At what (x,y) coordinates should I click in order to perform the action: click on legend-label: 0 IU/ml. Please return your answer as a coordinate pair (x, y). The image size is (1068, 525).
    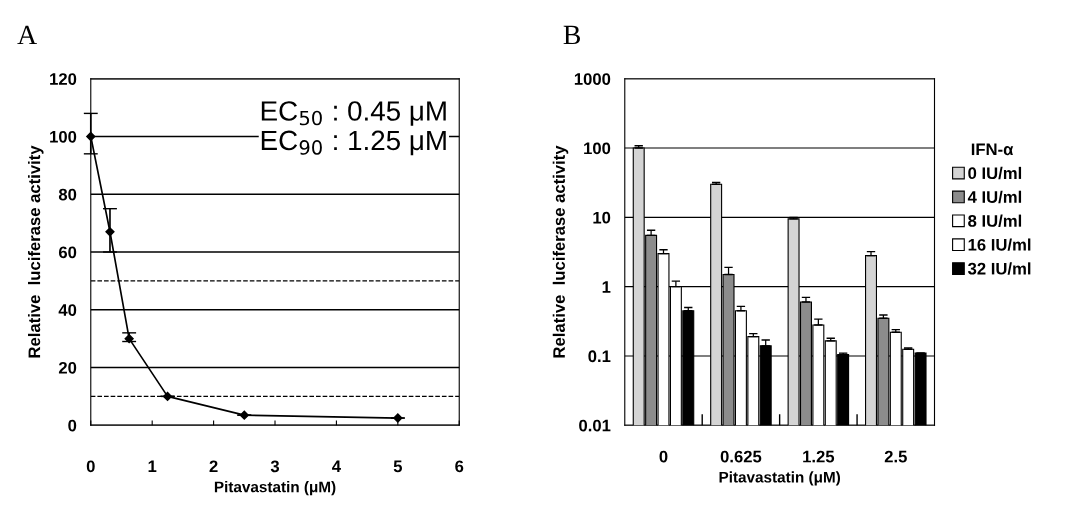
    Looking at the image, I should click on (995, 173).